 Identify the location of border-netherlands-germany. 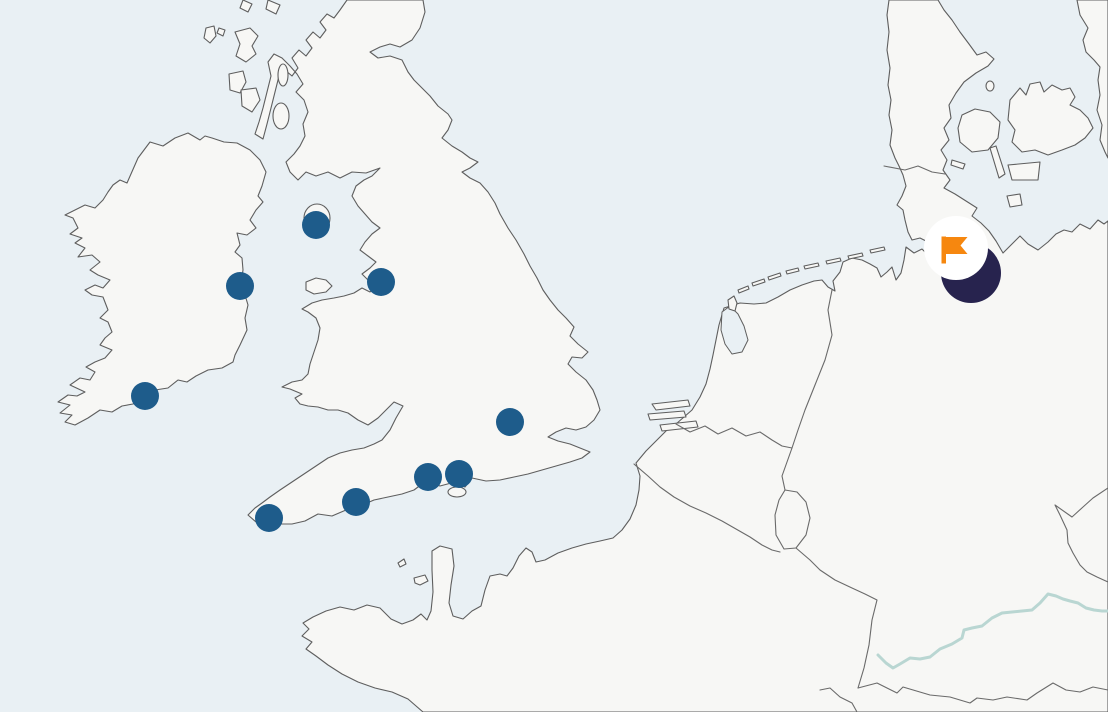
(812, 369).